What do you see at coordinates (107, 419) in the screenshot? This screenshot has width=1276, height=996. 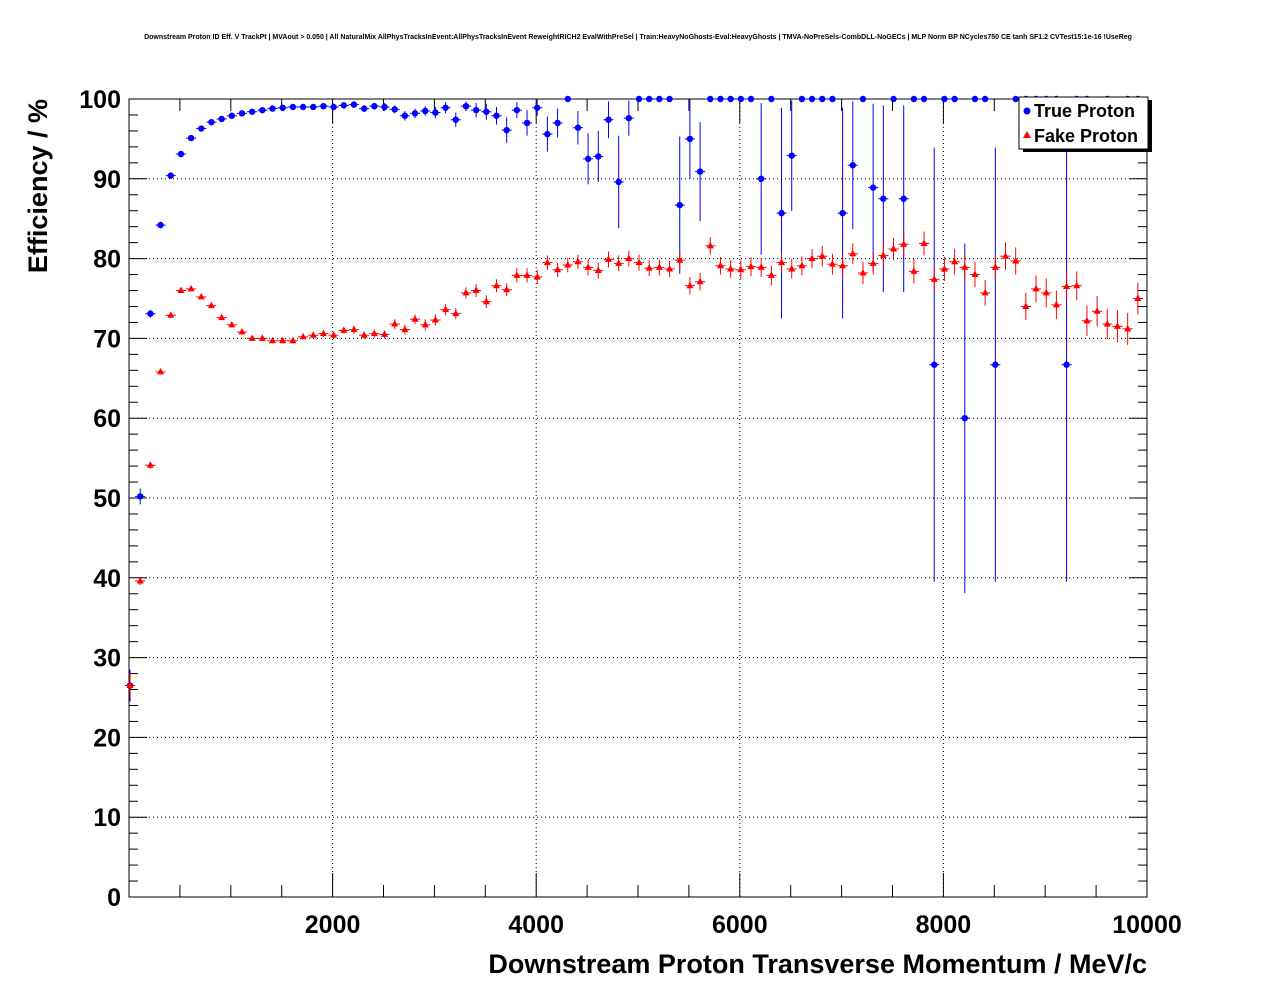 I see `y-tick-label: 60` at bounding box center [107, 419].